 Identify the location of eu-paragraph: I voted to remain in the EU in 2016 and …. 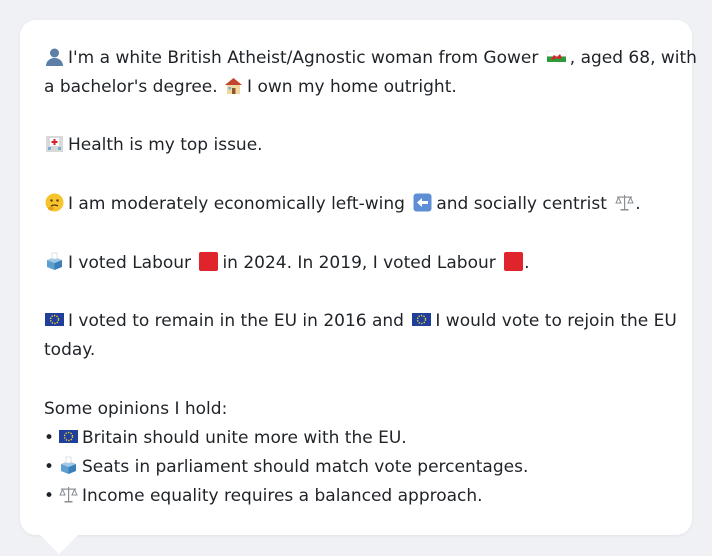
(360, 336).